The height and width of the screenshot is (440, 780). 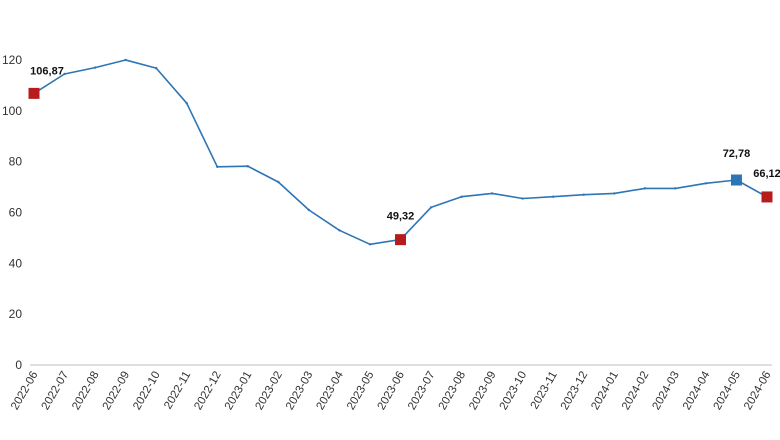 I want to click on x-tick-label: 2023-08, so click(x=453, y=391).